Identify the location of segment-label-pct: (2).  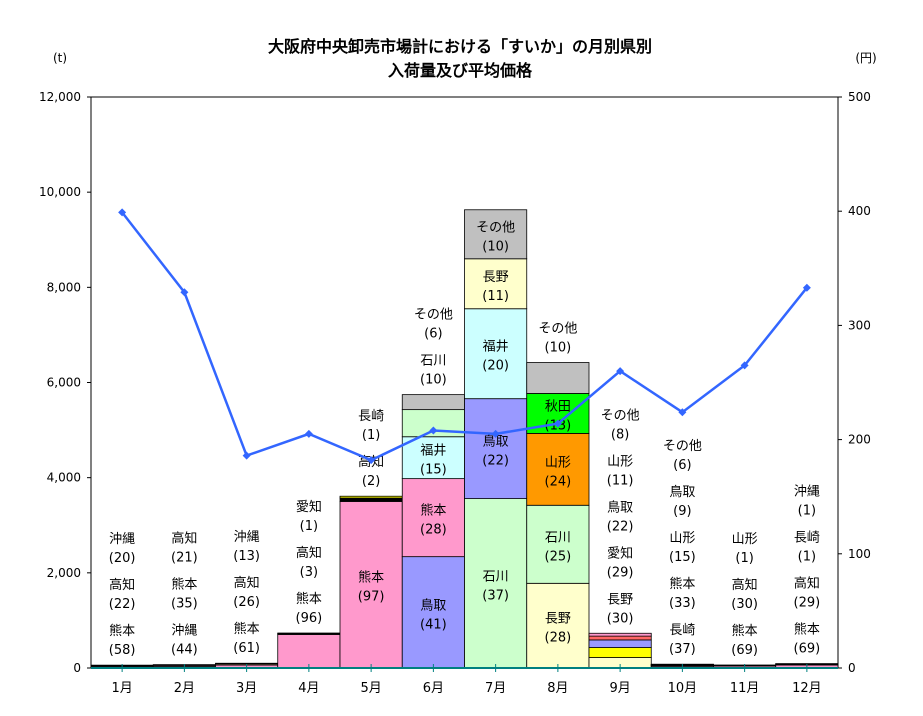
(371, 481).